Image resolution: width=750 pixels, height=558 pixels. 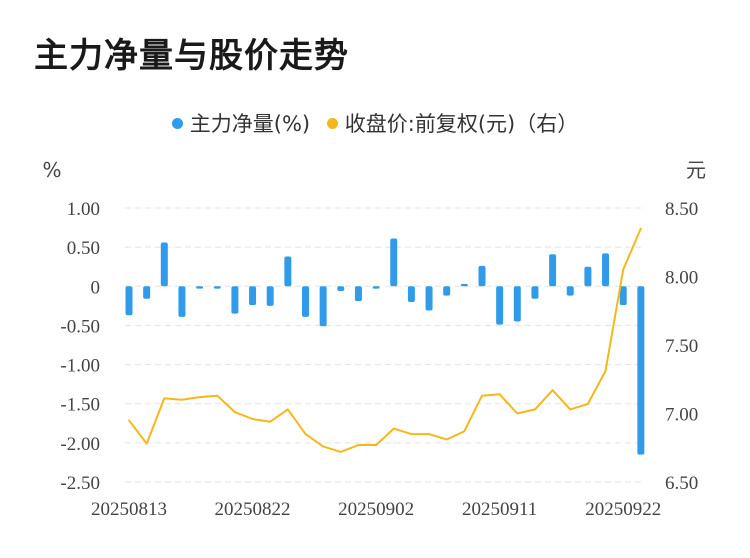 I want to click on y-left-tick-label: -1.00, so click(x=80, y=366).